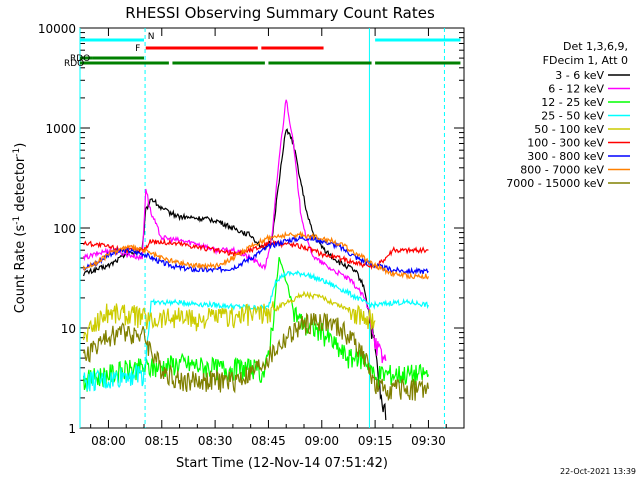 The width and height of the screenshot is (640, 484). Describe the element at coordinates (282, 463) in the screenshot. I see `x-axis-label: Start Time (12-Nov-14 07:51:42)` at that location.